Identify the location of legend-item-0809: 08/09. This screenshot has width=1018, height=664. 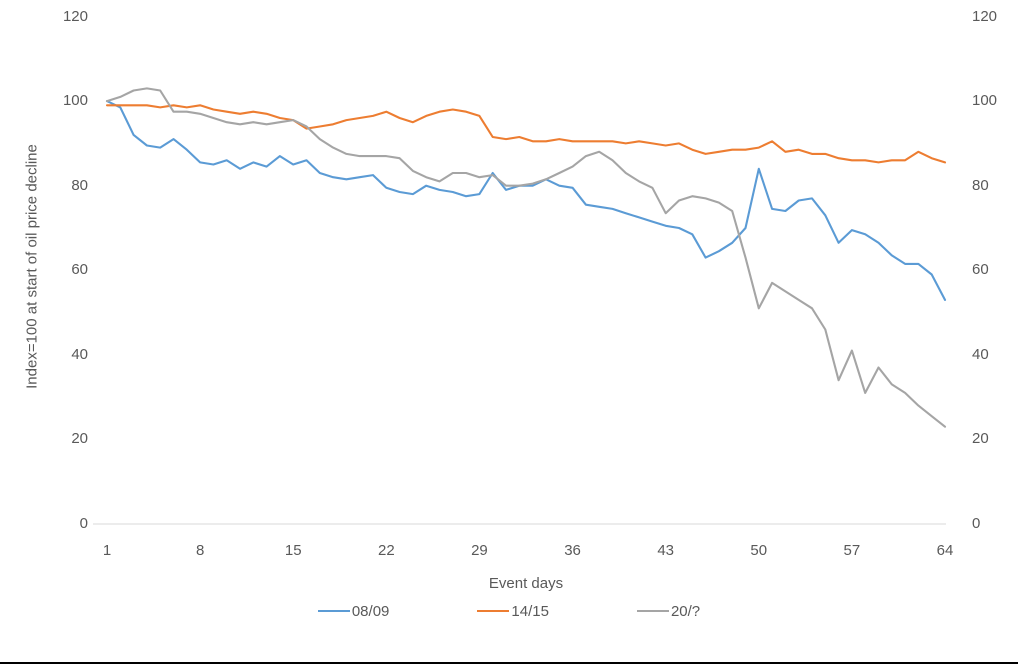
(353, 611).